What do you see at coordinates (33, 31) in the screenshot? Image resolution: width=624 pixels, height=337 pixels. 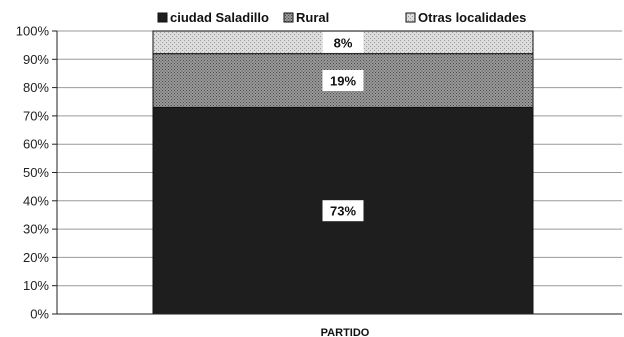 I see `y-tick-label: 100%` at bounding box center [33, 31].